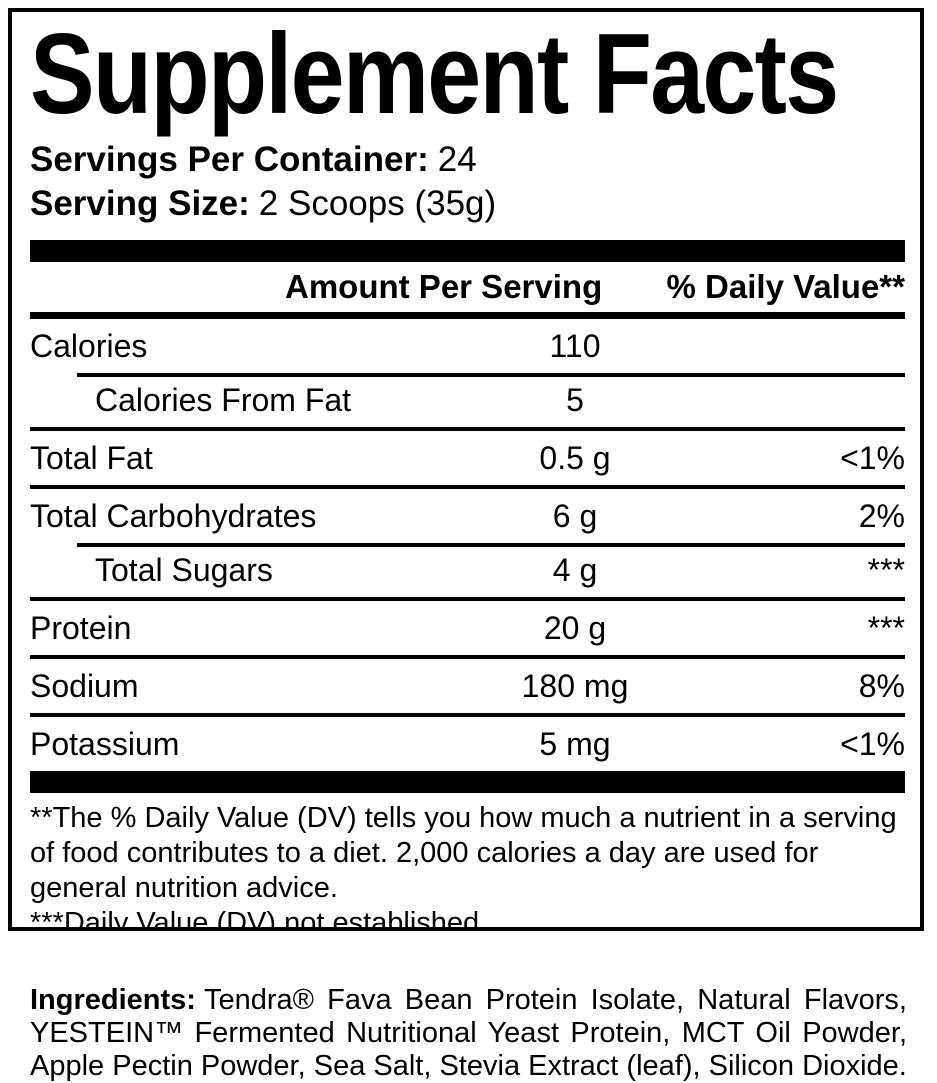 Image resolution: width=937 pixels, height=1083 pixels. I want to click on nutrient-amount: 5 mg, so click(575, 743).